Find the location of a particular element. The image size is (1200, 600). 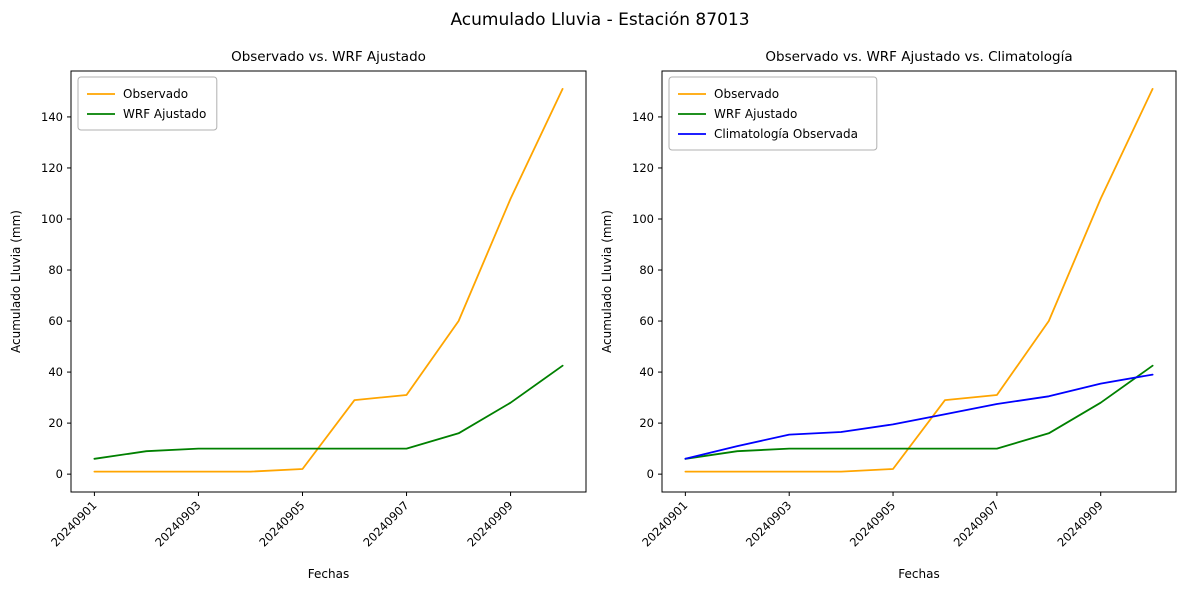

figure-title: Acumulado Lluvia - Estación 87013 is located at coordinates (600, 20).